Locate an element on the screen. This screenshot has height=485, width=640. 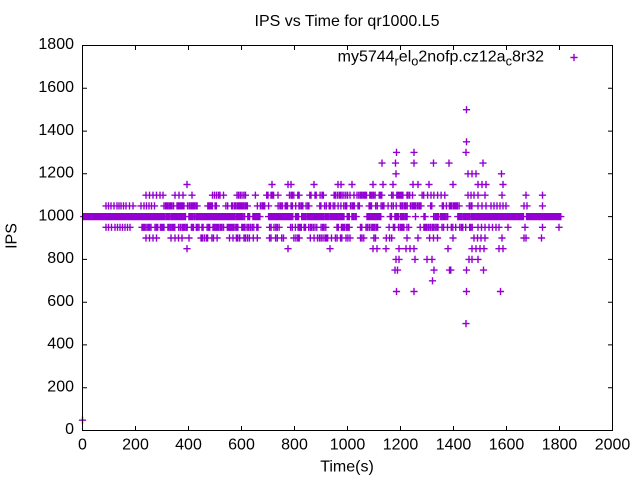
svg-text: IPS is located at coordinates (12, 236).